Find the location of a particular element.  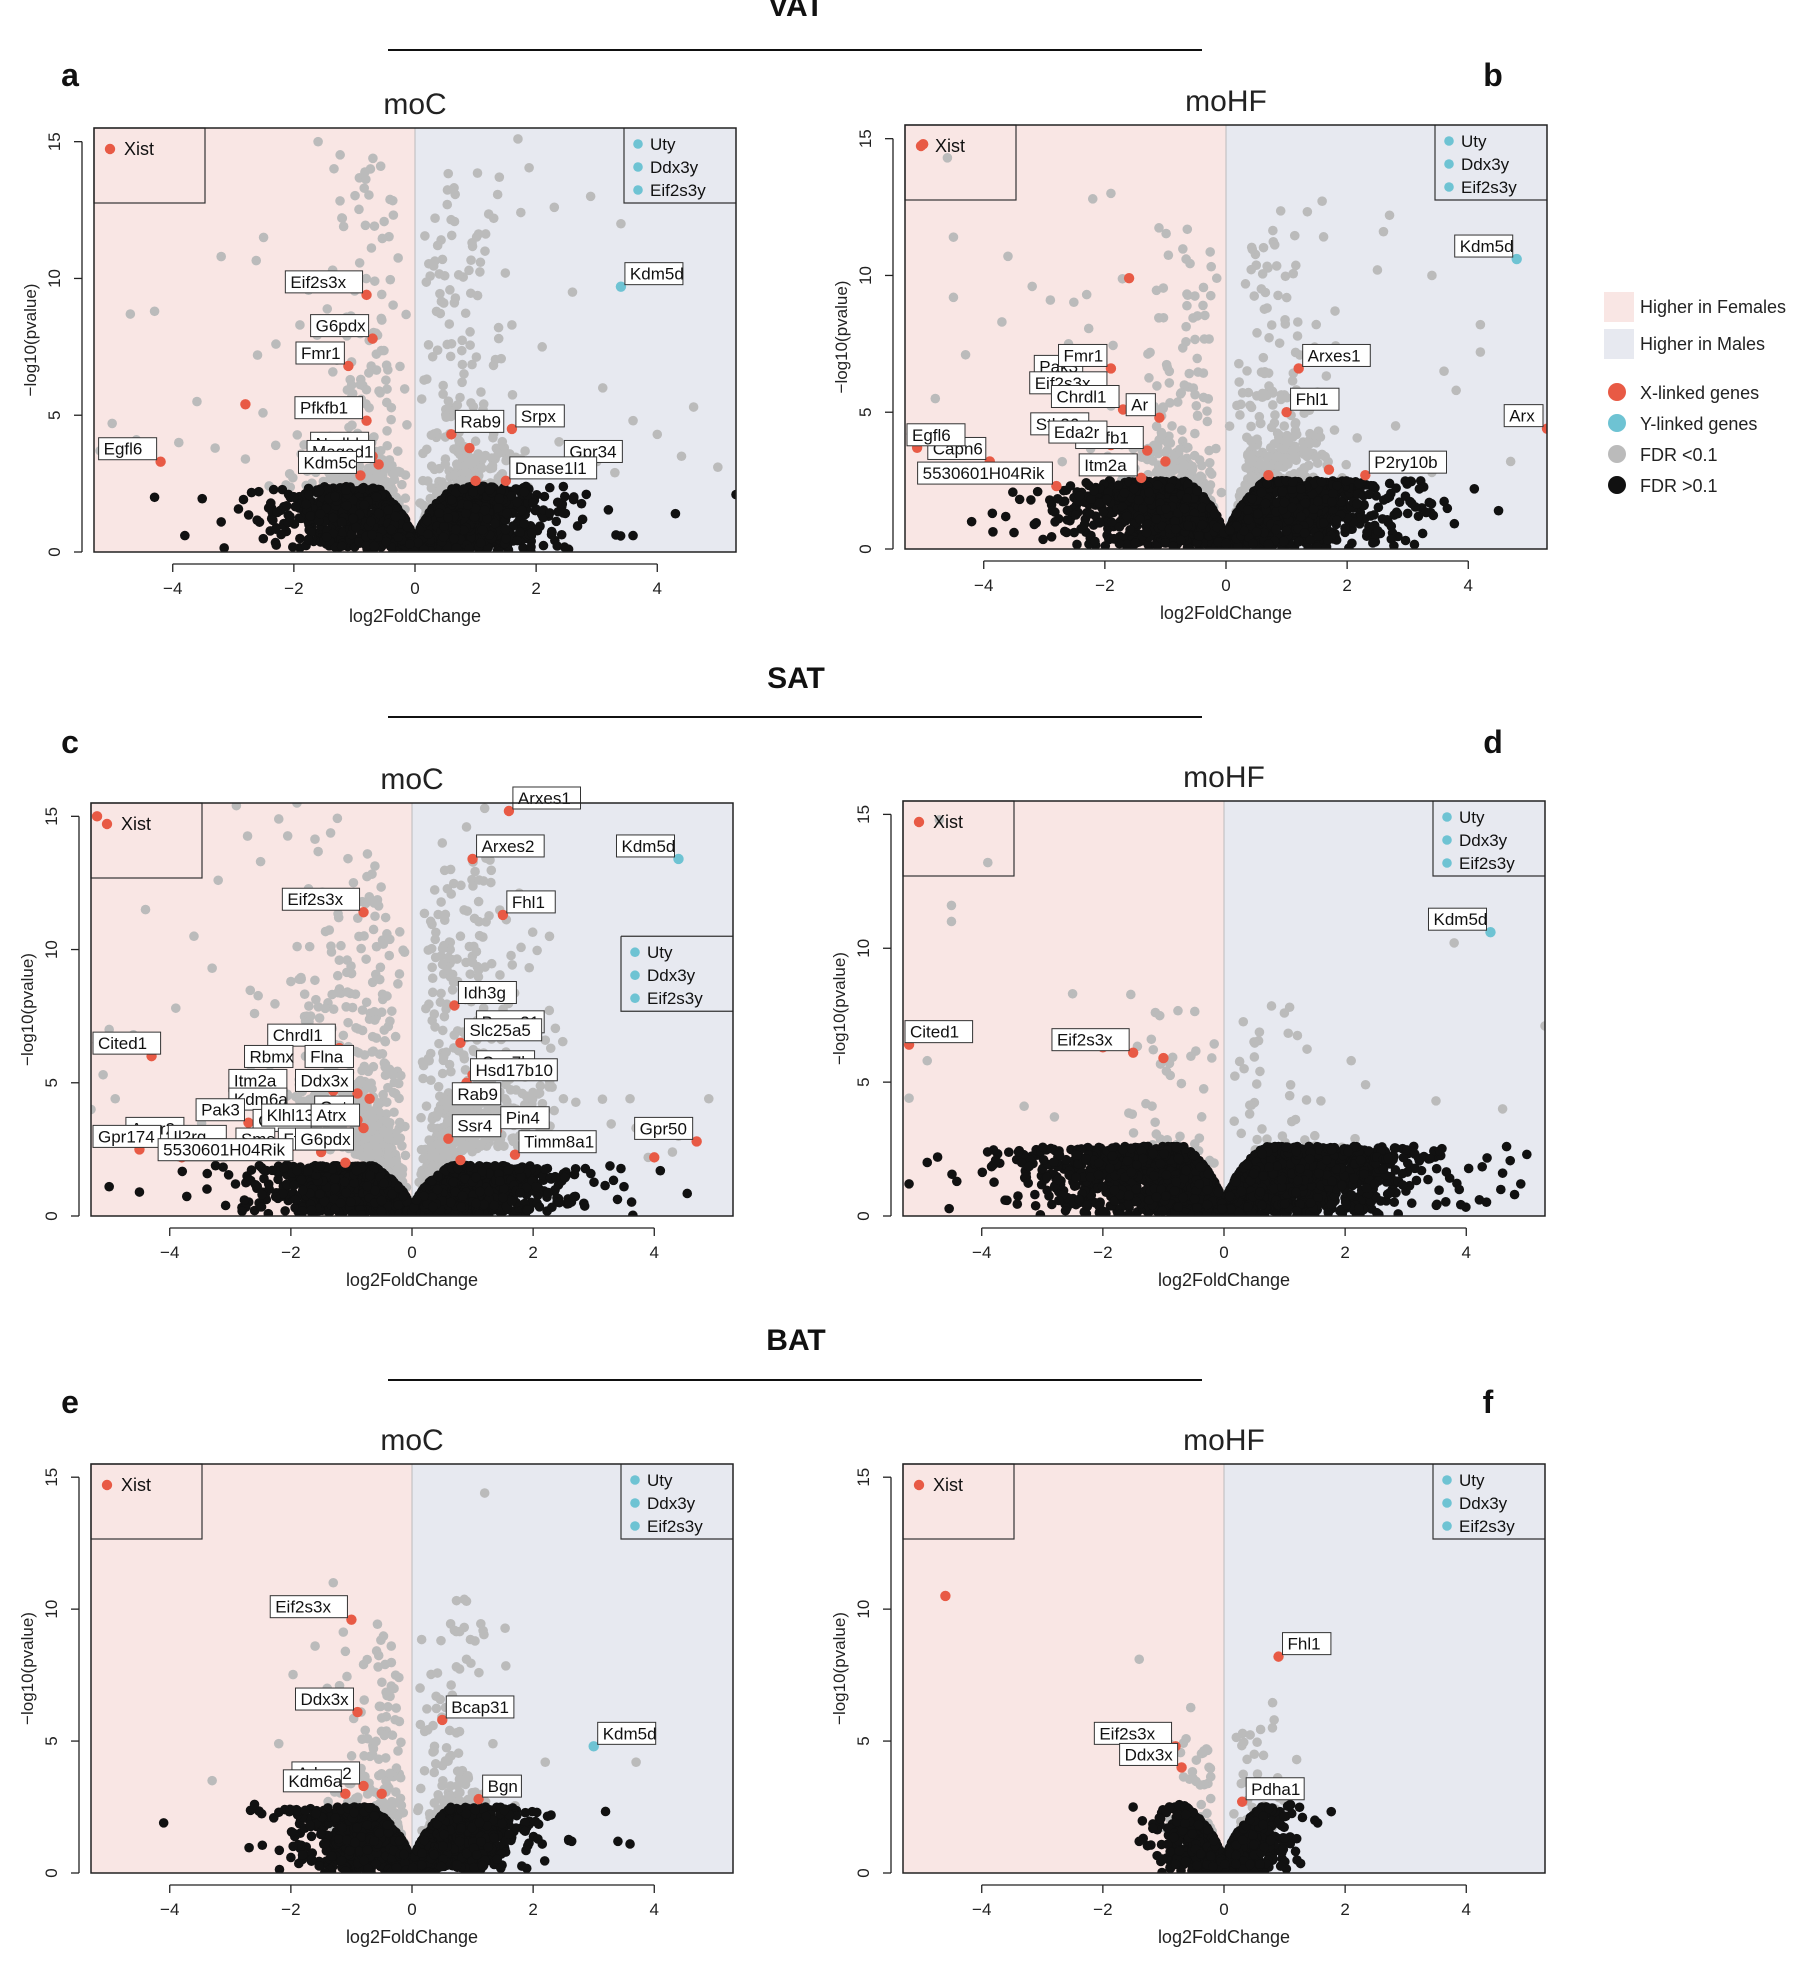

legend-dot-fdr-sig is located at coordinates (1617, 454).